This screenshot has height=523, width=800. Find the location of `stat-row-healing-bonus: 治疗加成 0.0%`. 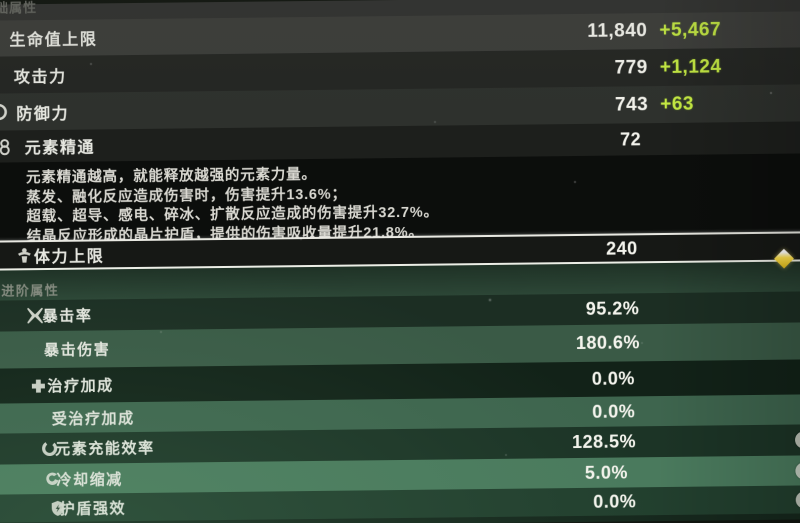

stat-row-healing-bonus: 治疗加成 0.0% is located at coordinates (400, 381).